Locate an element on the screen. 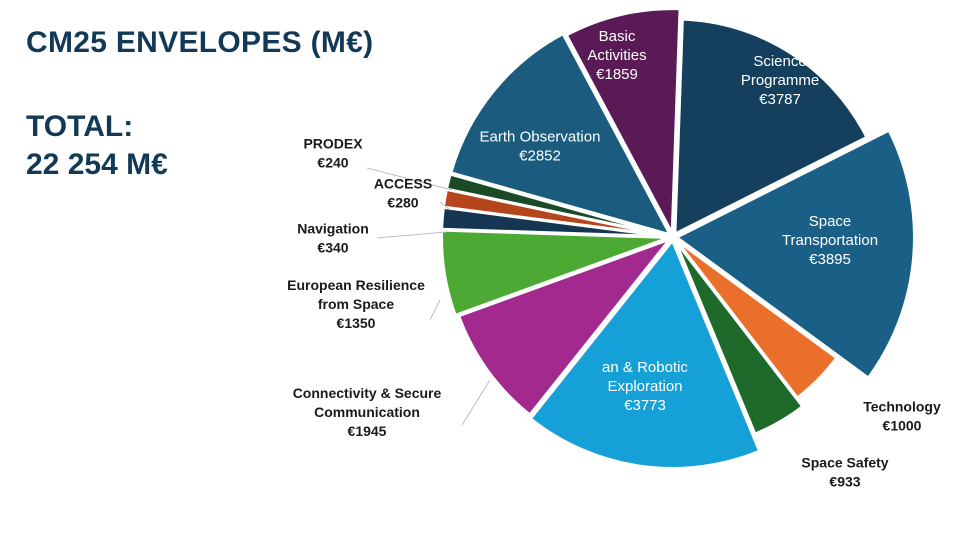 This screenshot has width=973, height=547. pie-slice-earth-observation is located at coordinates (561, 134).